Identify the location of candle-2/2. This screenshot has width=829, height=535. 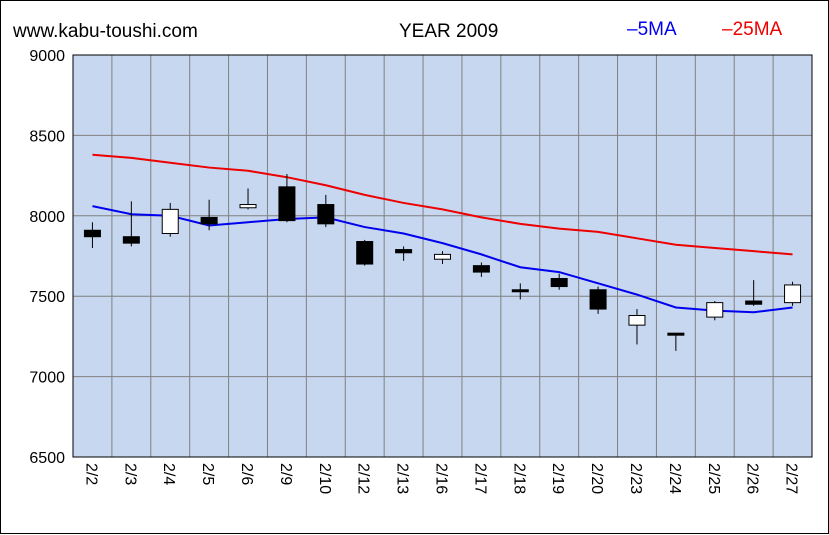
(92, 235).